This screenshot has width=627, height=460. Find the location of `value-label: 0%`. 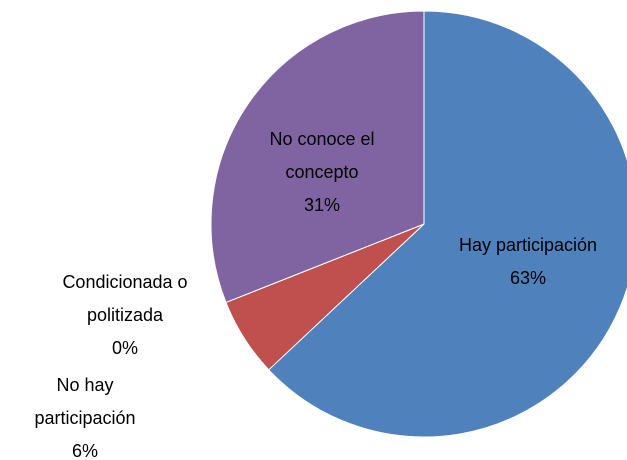

value-label: 0% is located at coordinates (124, 348).